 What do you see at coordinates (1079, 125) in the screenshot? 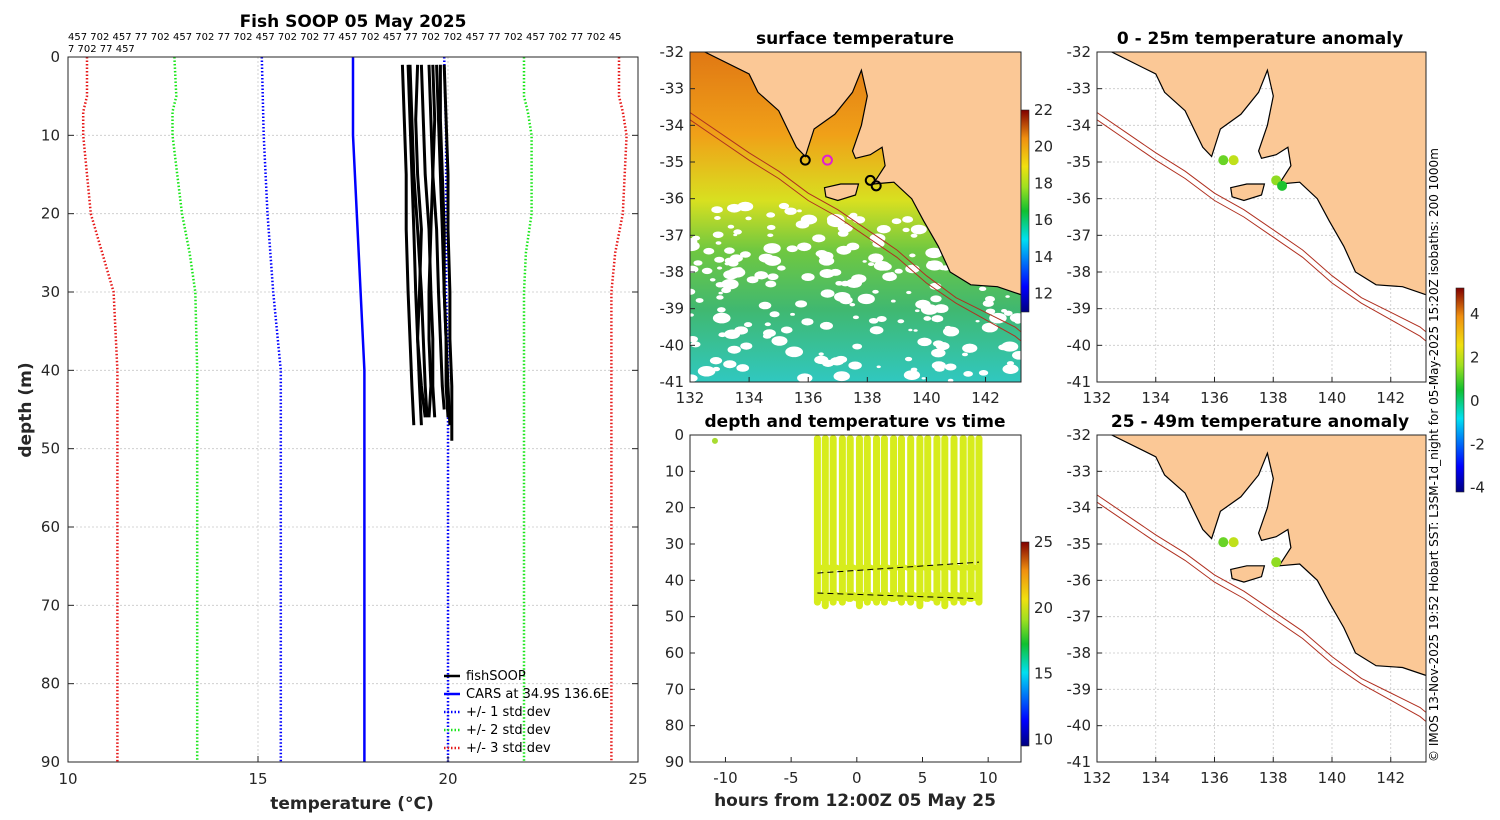
I see `lat-tick-label: -34` at bounding box center [1079, 125].